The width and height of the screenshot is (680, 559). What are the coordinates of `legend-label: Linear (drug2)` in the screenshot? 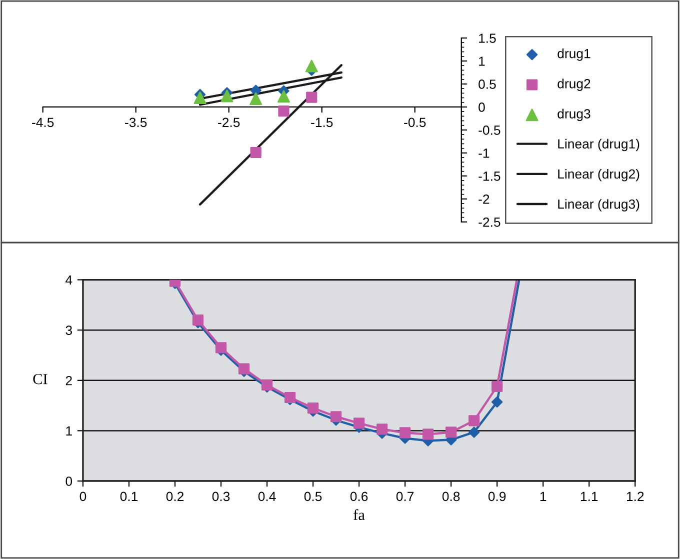 It's located at (599, 175).